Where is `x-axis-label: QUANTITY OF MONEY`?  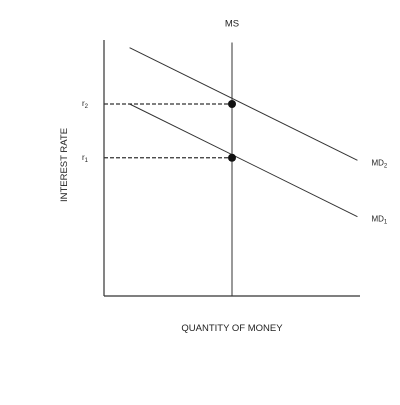
x-axis-label: QUANTITY OF MONEY is located at coordinates (232, 328).